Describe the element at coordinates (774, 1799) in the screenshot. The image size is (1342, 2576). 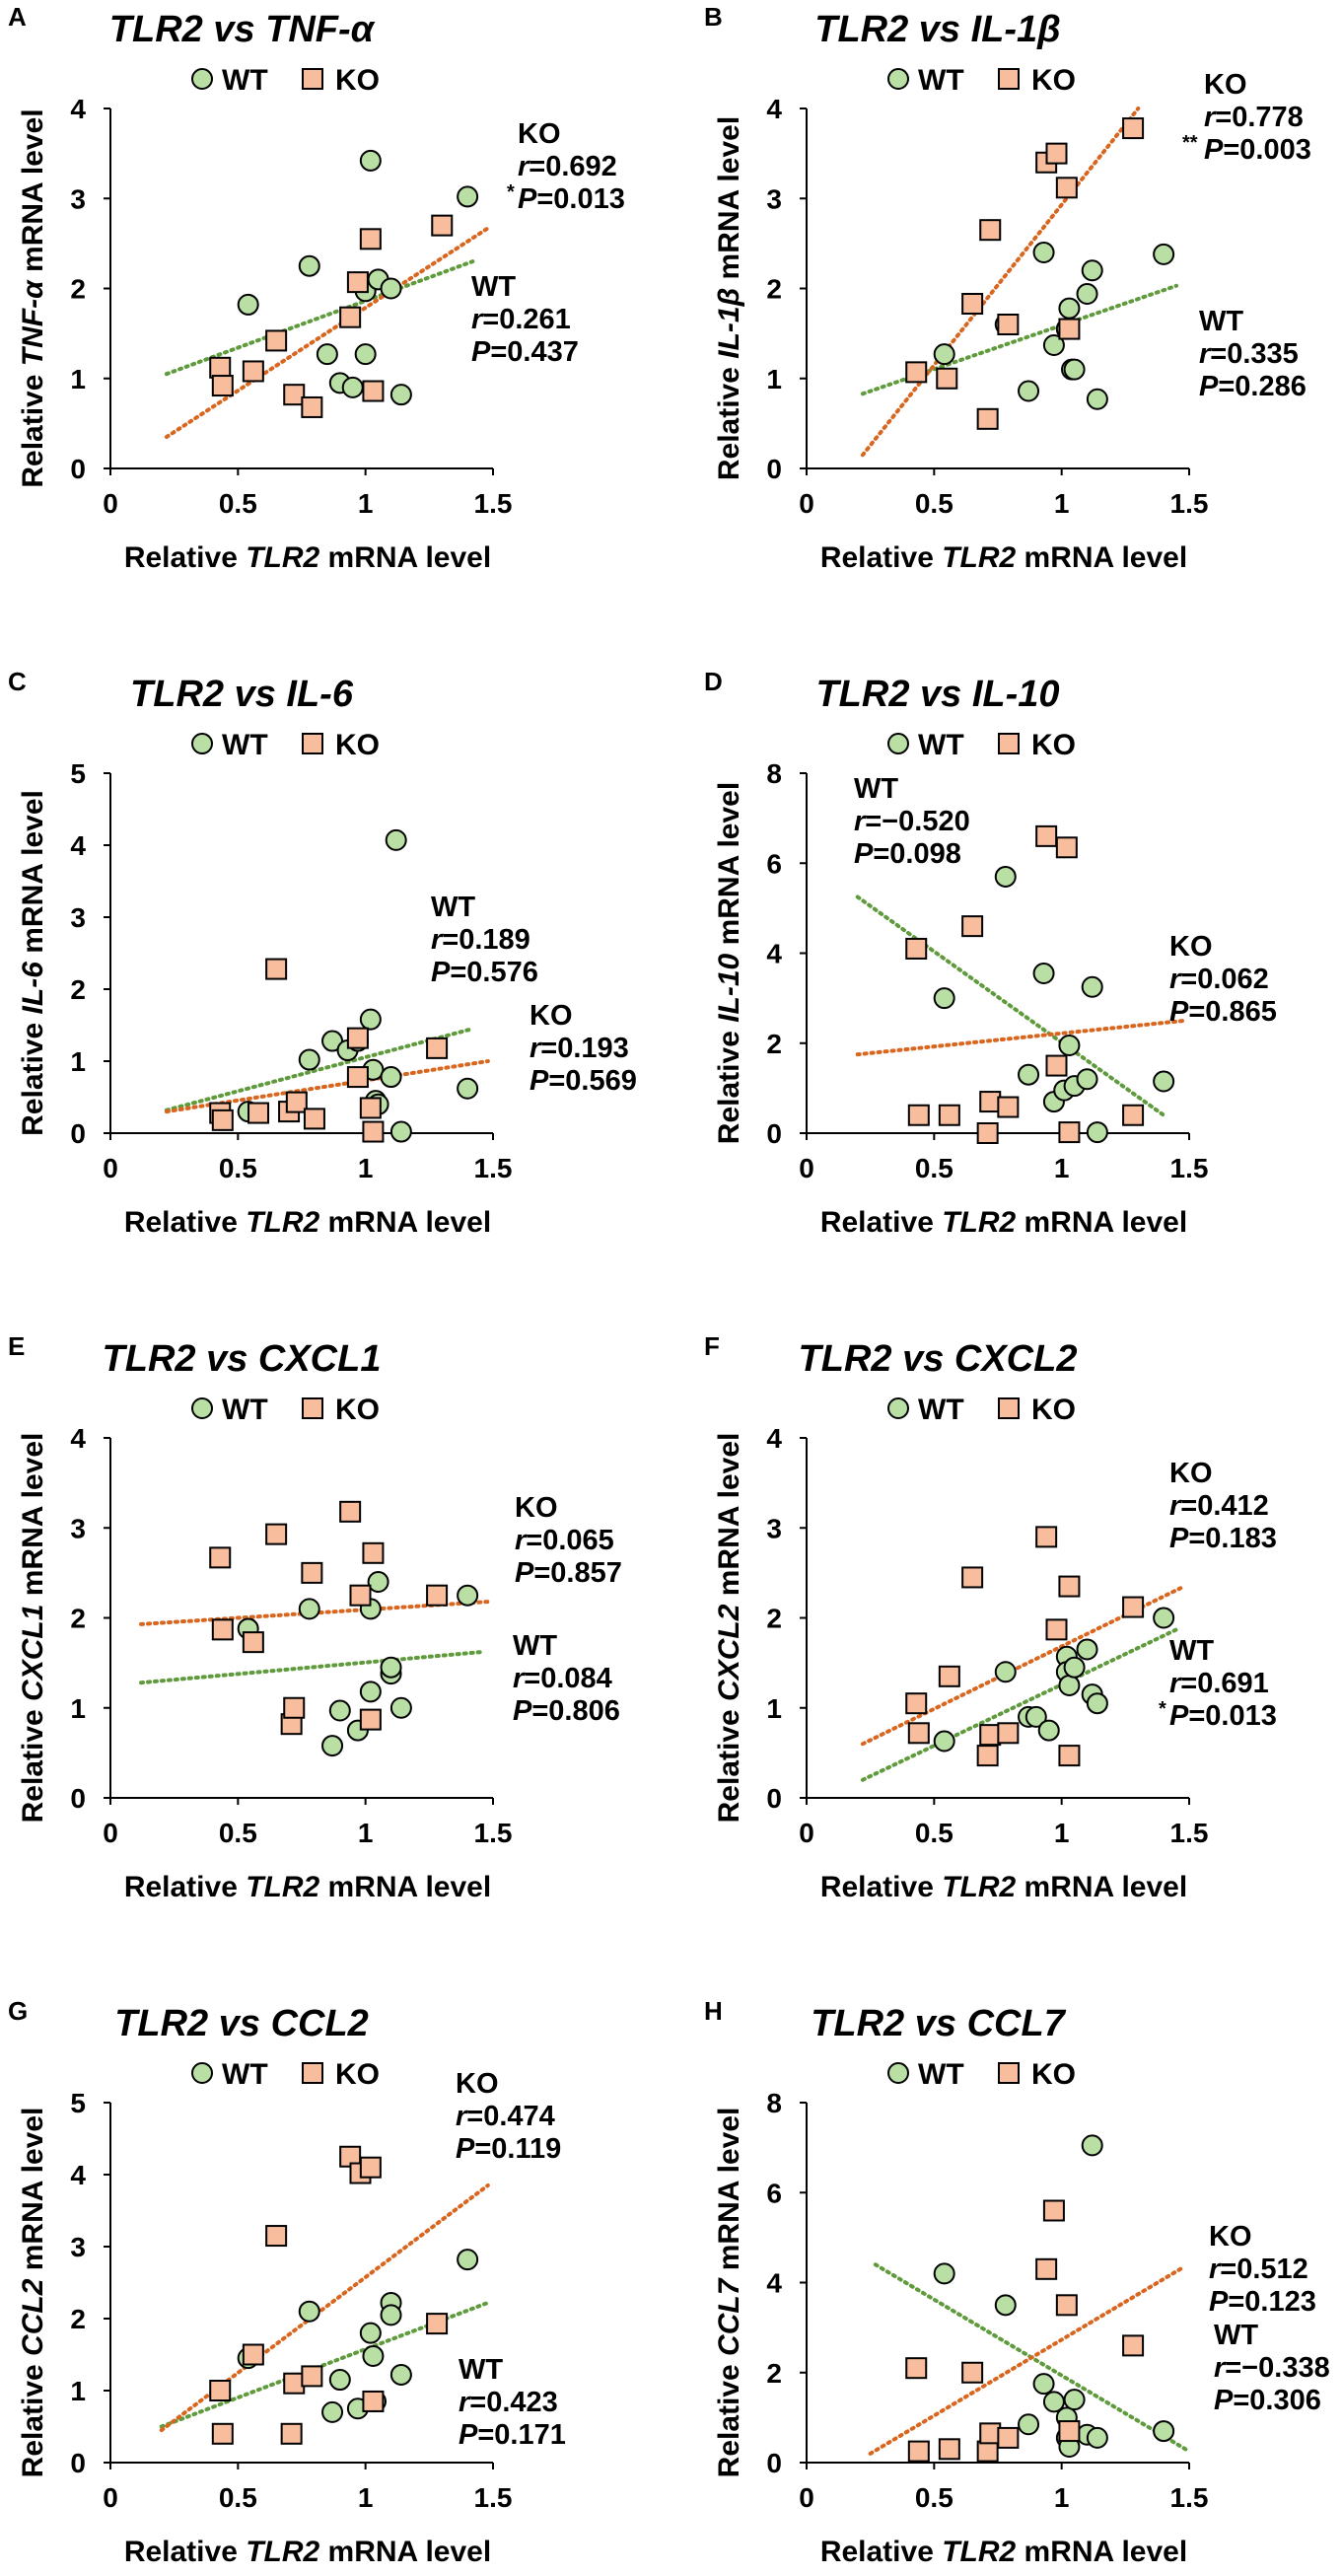
I see `y-tick-label: 0` at that location.